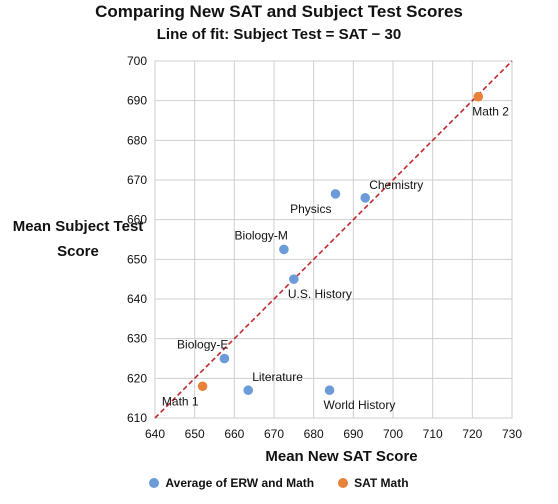 This screenshot has height=504, width=558. I want to click on legend: Average of ERW and Math SAT Math, so click(279, 483).